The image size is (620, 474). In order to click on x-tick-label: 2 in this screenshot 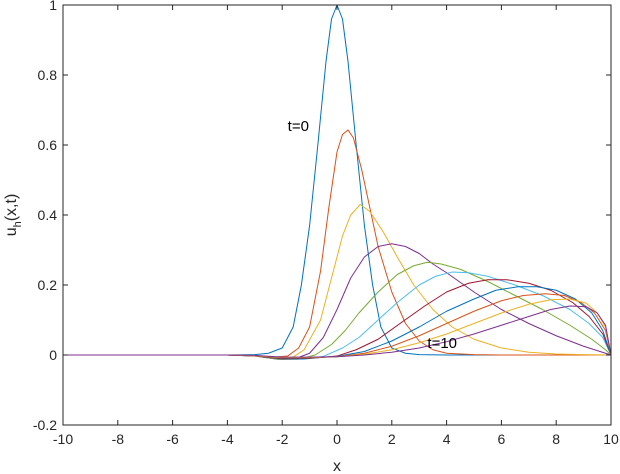, I will do `click(392, 439)`.